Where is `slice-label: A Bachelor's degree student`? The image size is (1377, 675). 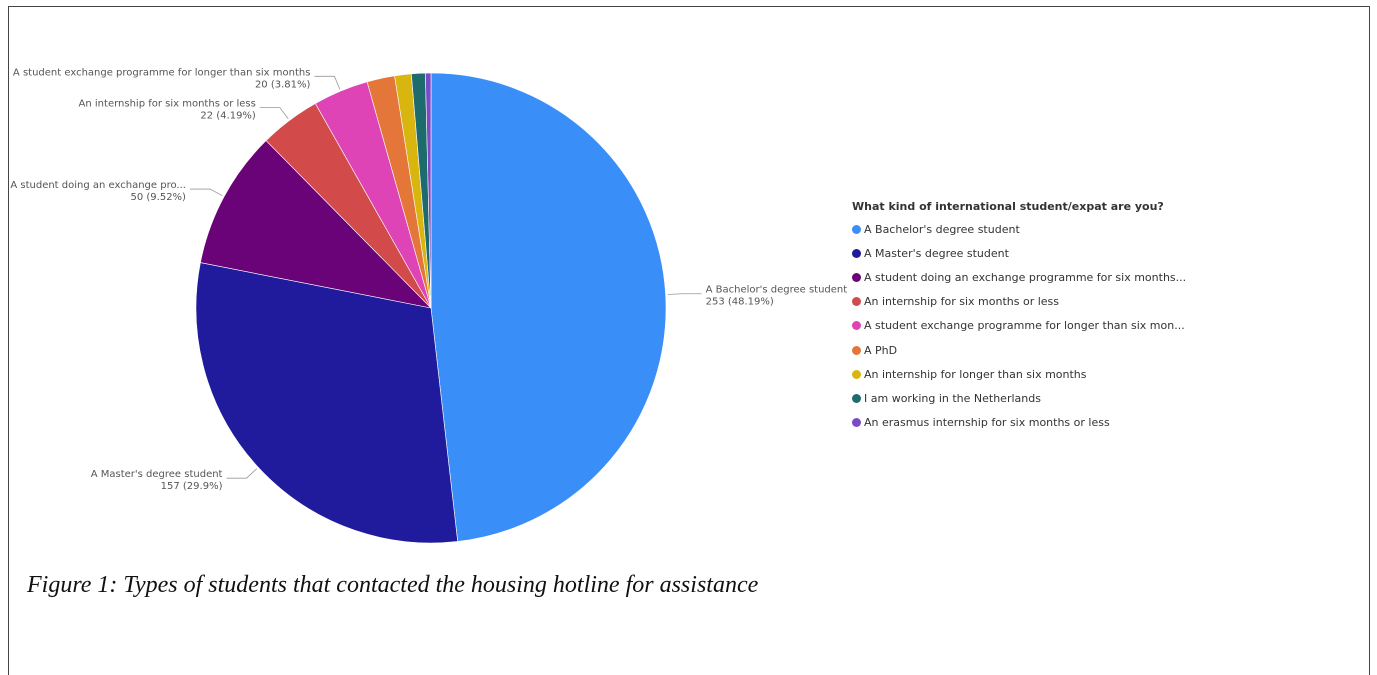 slice-label: A Bachelor's degree student is located at coordinates (777, 290).